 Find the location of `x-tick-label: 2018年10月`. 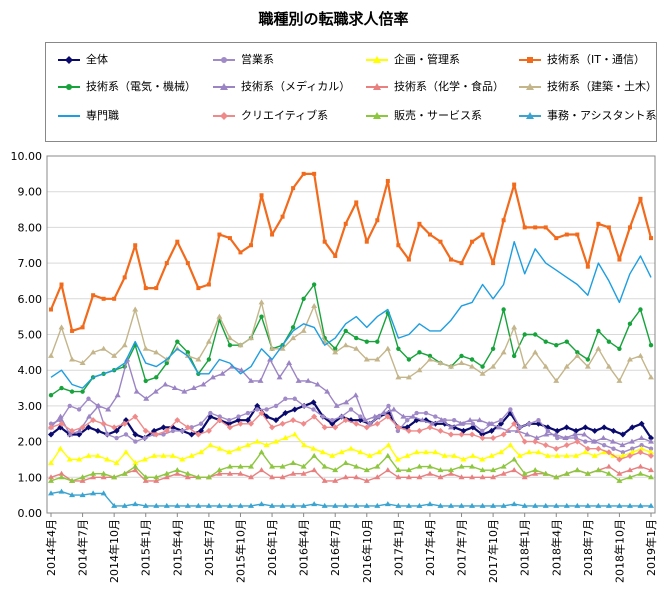

x-tick-label: 2018年10月 is located at coordinates (619, 551).